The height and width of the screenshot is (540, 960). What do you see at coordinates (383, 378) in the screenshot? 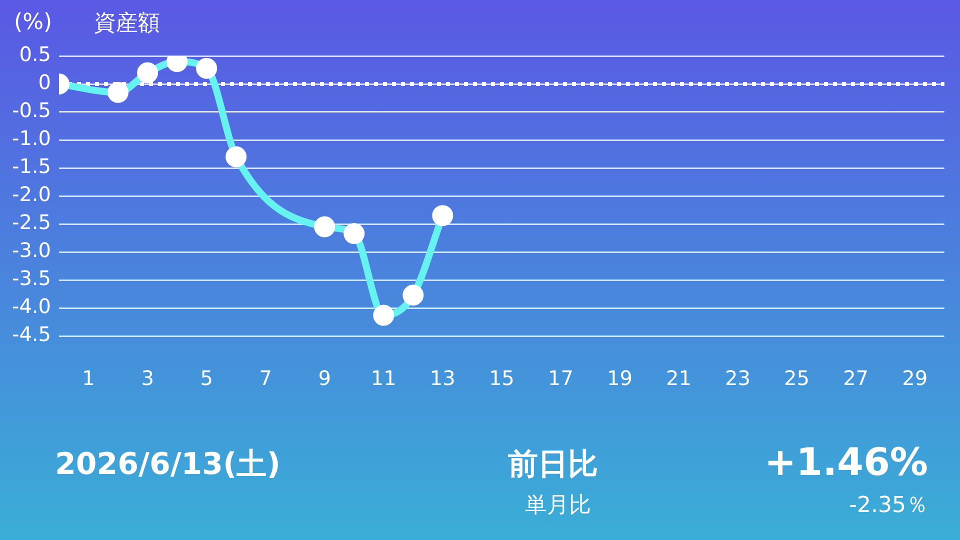
I see `x-tick-label: 11` at bounding box center [383, 378].